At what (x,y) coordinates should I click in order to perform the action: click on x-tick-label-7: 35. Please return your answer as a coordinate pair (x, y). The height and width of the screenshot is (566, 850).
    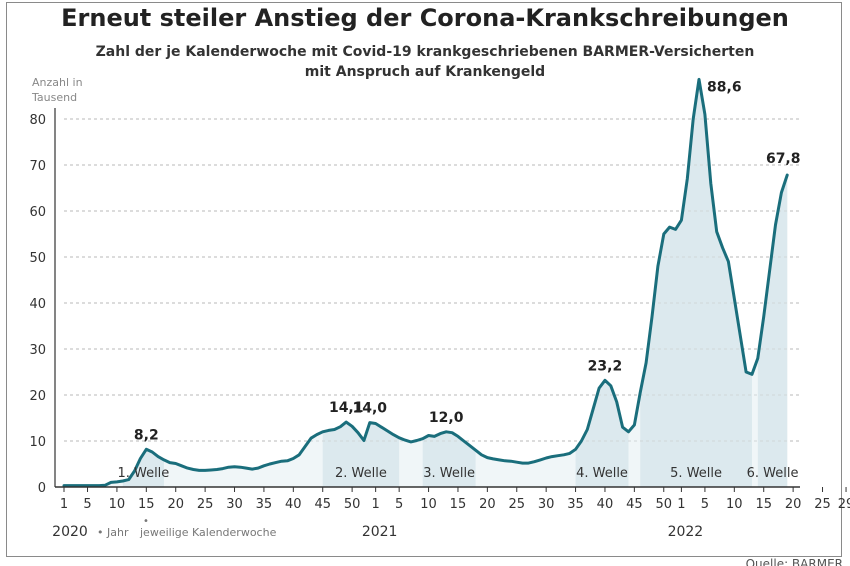
    Looking at the image, I should click on (264, 504).